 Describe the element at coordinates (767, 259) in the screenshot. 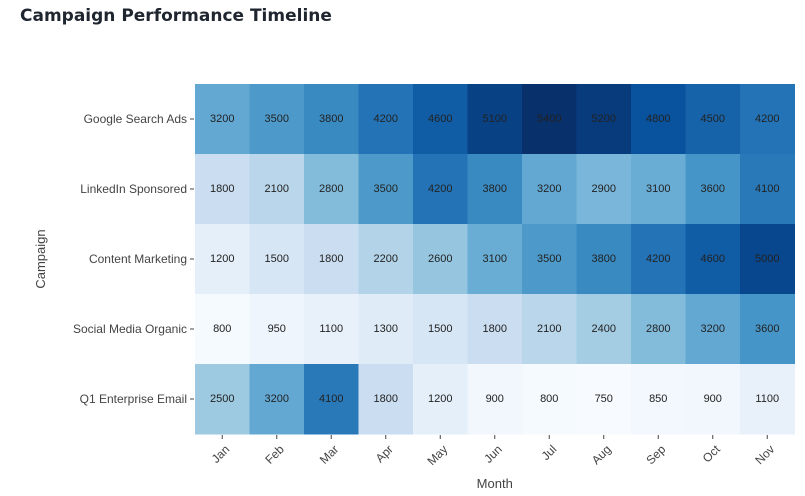

I see `cell-value-label: 5000` at that location.